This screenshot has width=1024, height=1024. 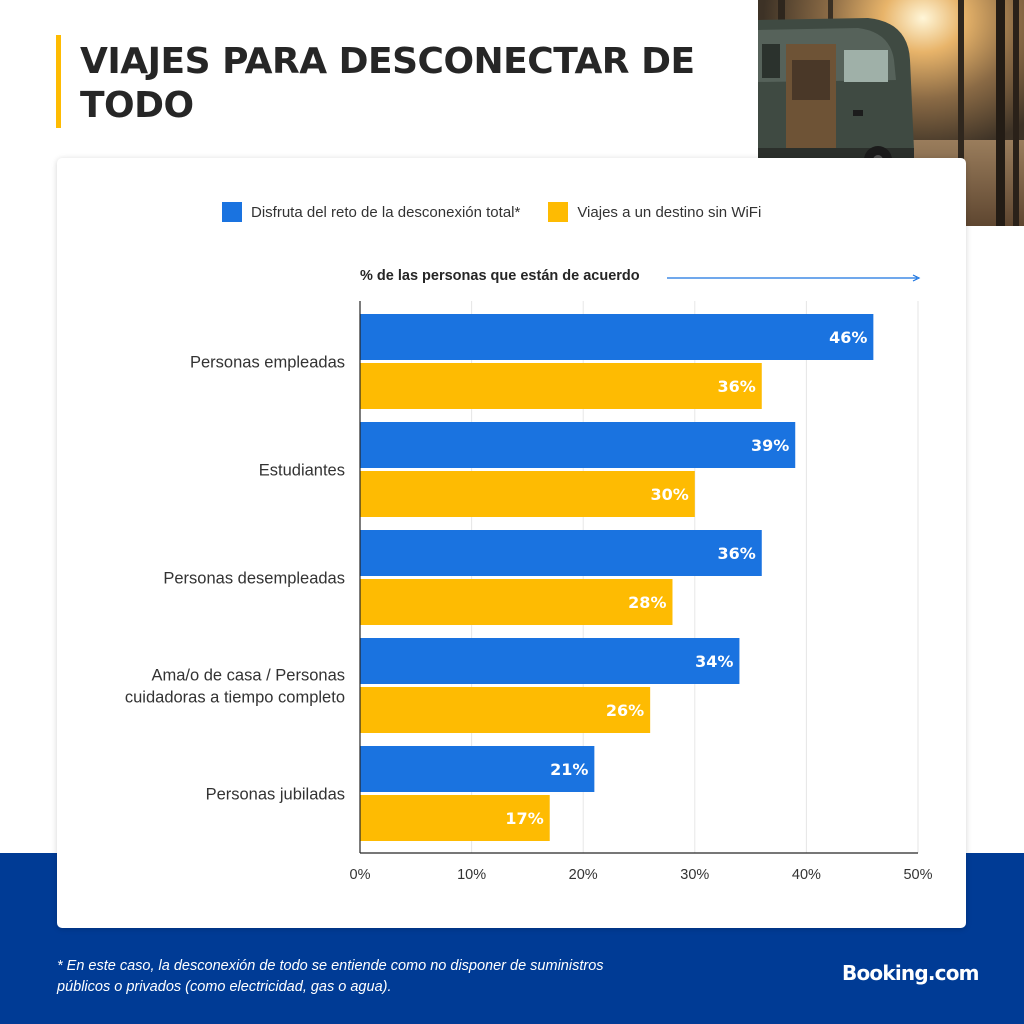 What do you see at coordinates (471, 875) in the screenshot?
I see `x-tick-label: 10%` at bounding box center [471, 875].